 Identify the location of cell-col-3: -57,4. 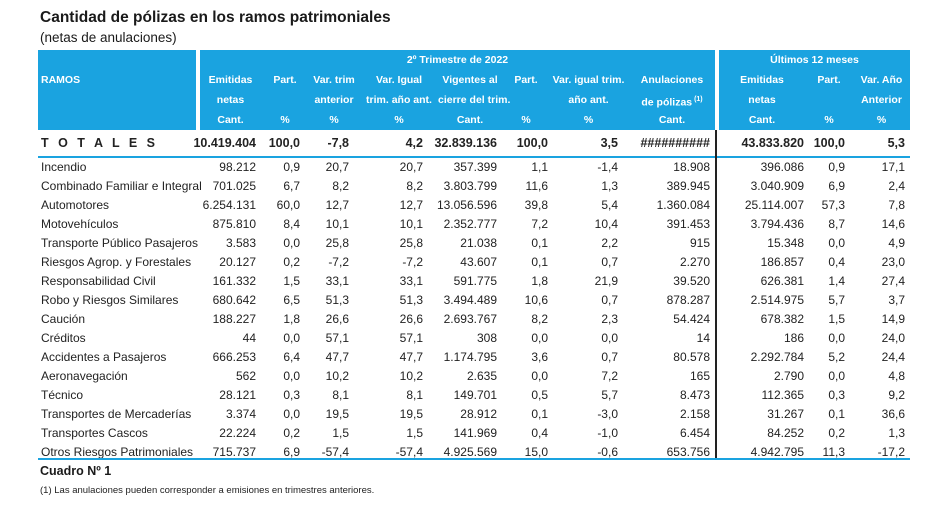
(409, 452).